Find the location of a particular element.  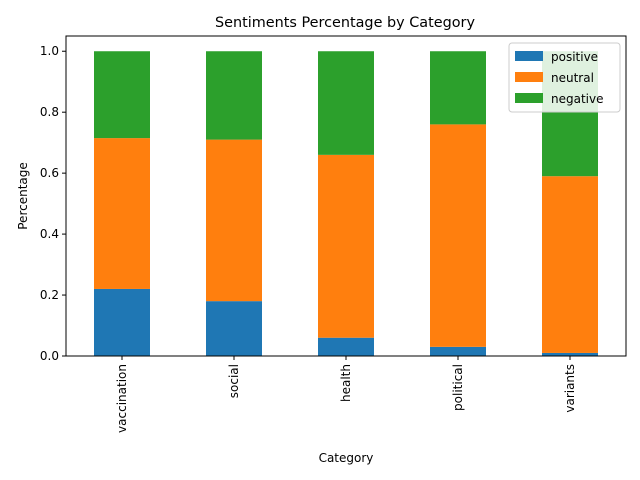

bar-neutral-variants is located at coordinates (570, 264).